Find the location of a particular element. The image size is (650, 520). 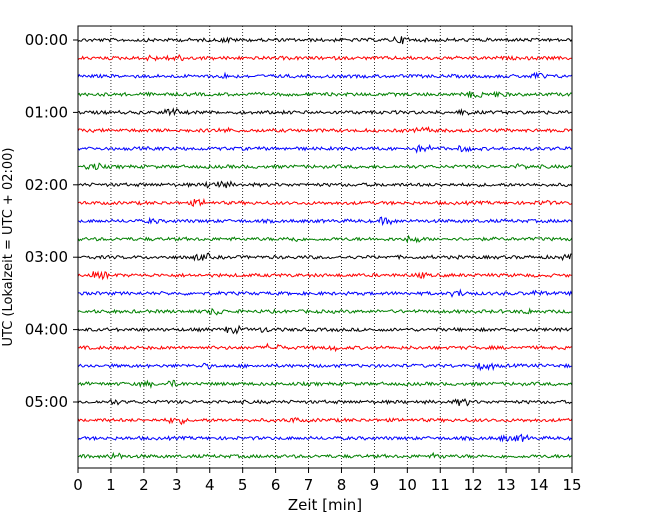

y-tick-label: 03:00 is located at coordinates (46, 257).